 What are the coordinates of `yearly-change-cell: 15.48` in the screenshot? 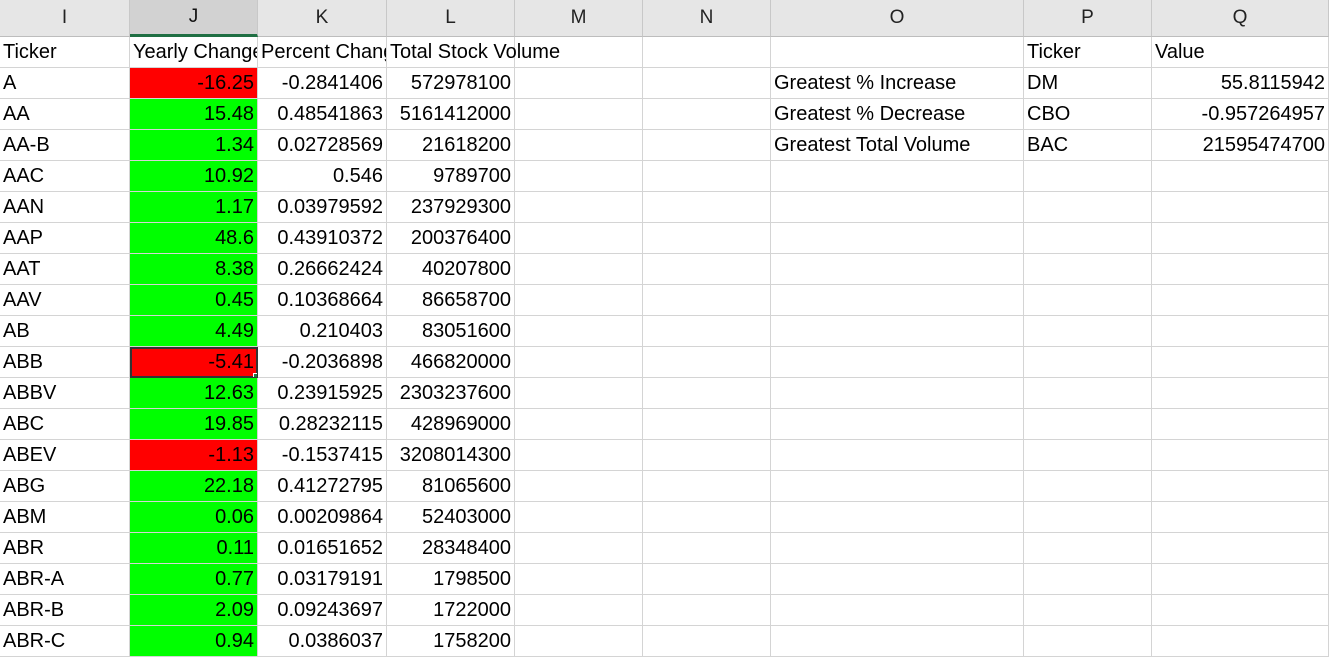 It's located at (194, 114).